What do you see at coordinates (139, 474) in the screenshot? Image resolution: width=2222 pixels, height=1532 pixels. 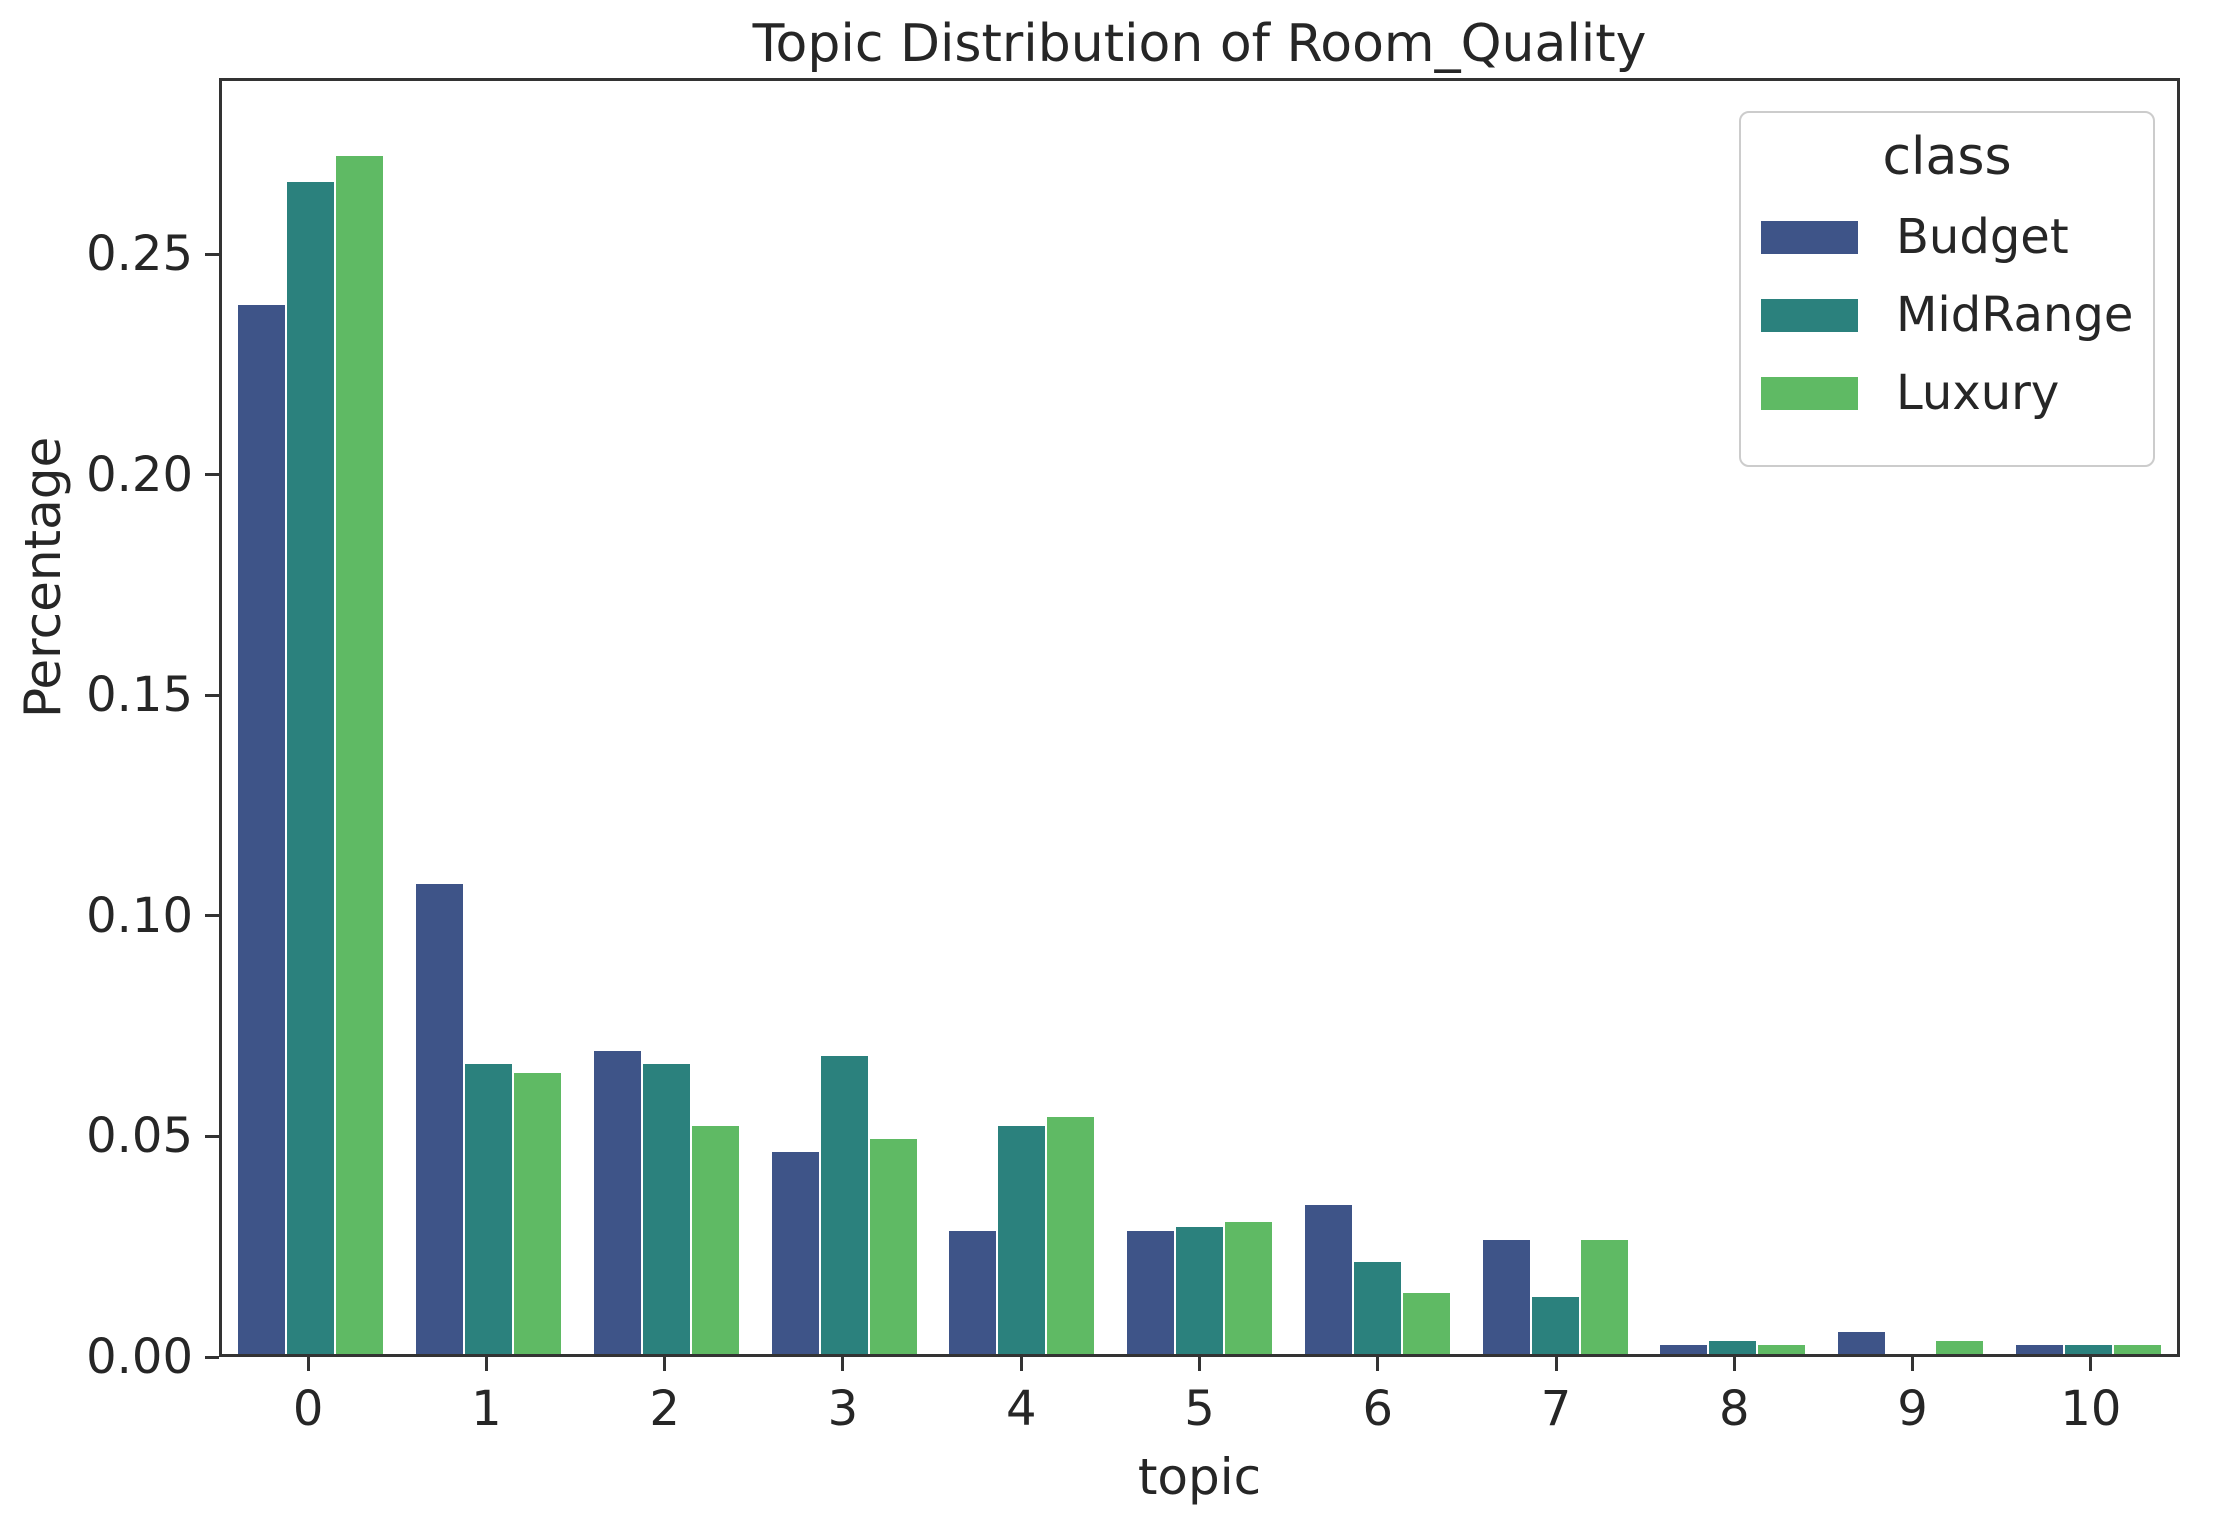 I see `y-tick-label-0.20: 0.20` at bounding box center [139, 474].